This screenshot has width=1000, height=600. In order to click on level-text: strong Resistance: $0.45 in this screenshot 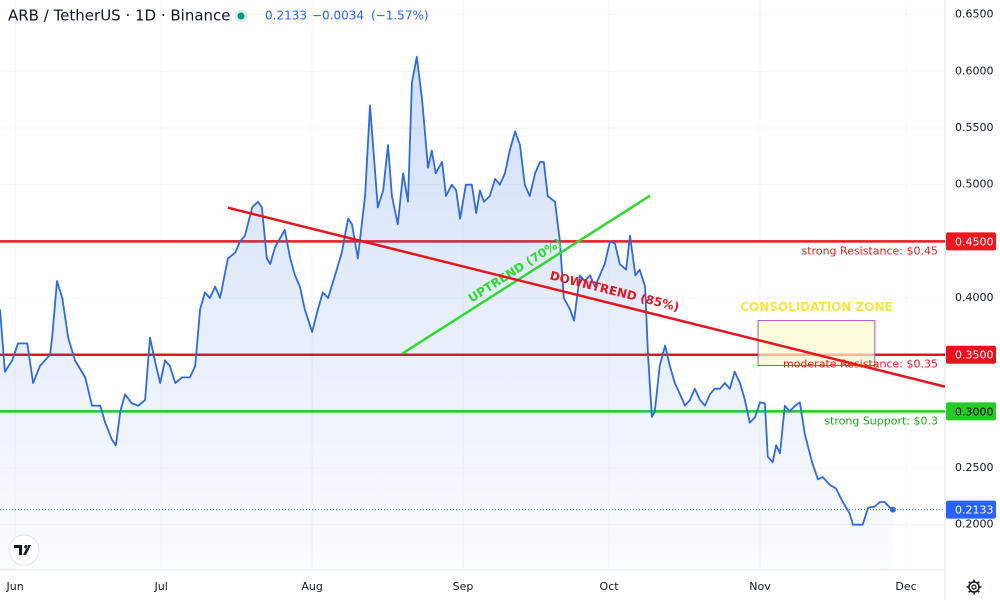, I will do `click(870, 250)`.